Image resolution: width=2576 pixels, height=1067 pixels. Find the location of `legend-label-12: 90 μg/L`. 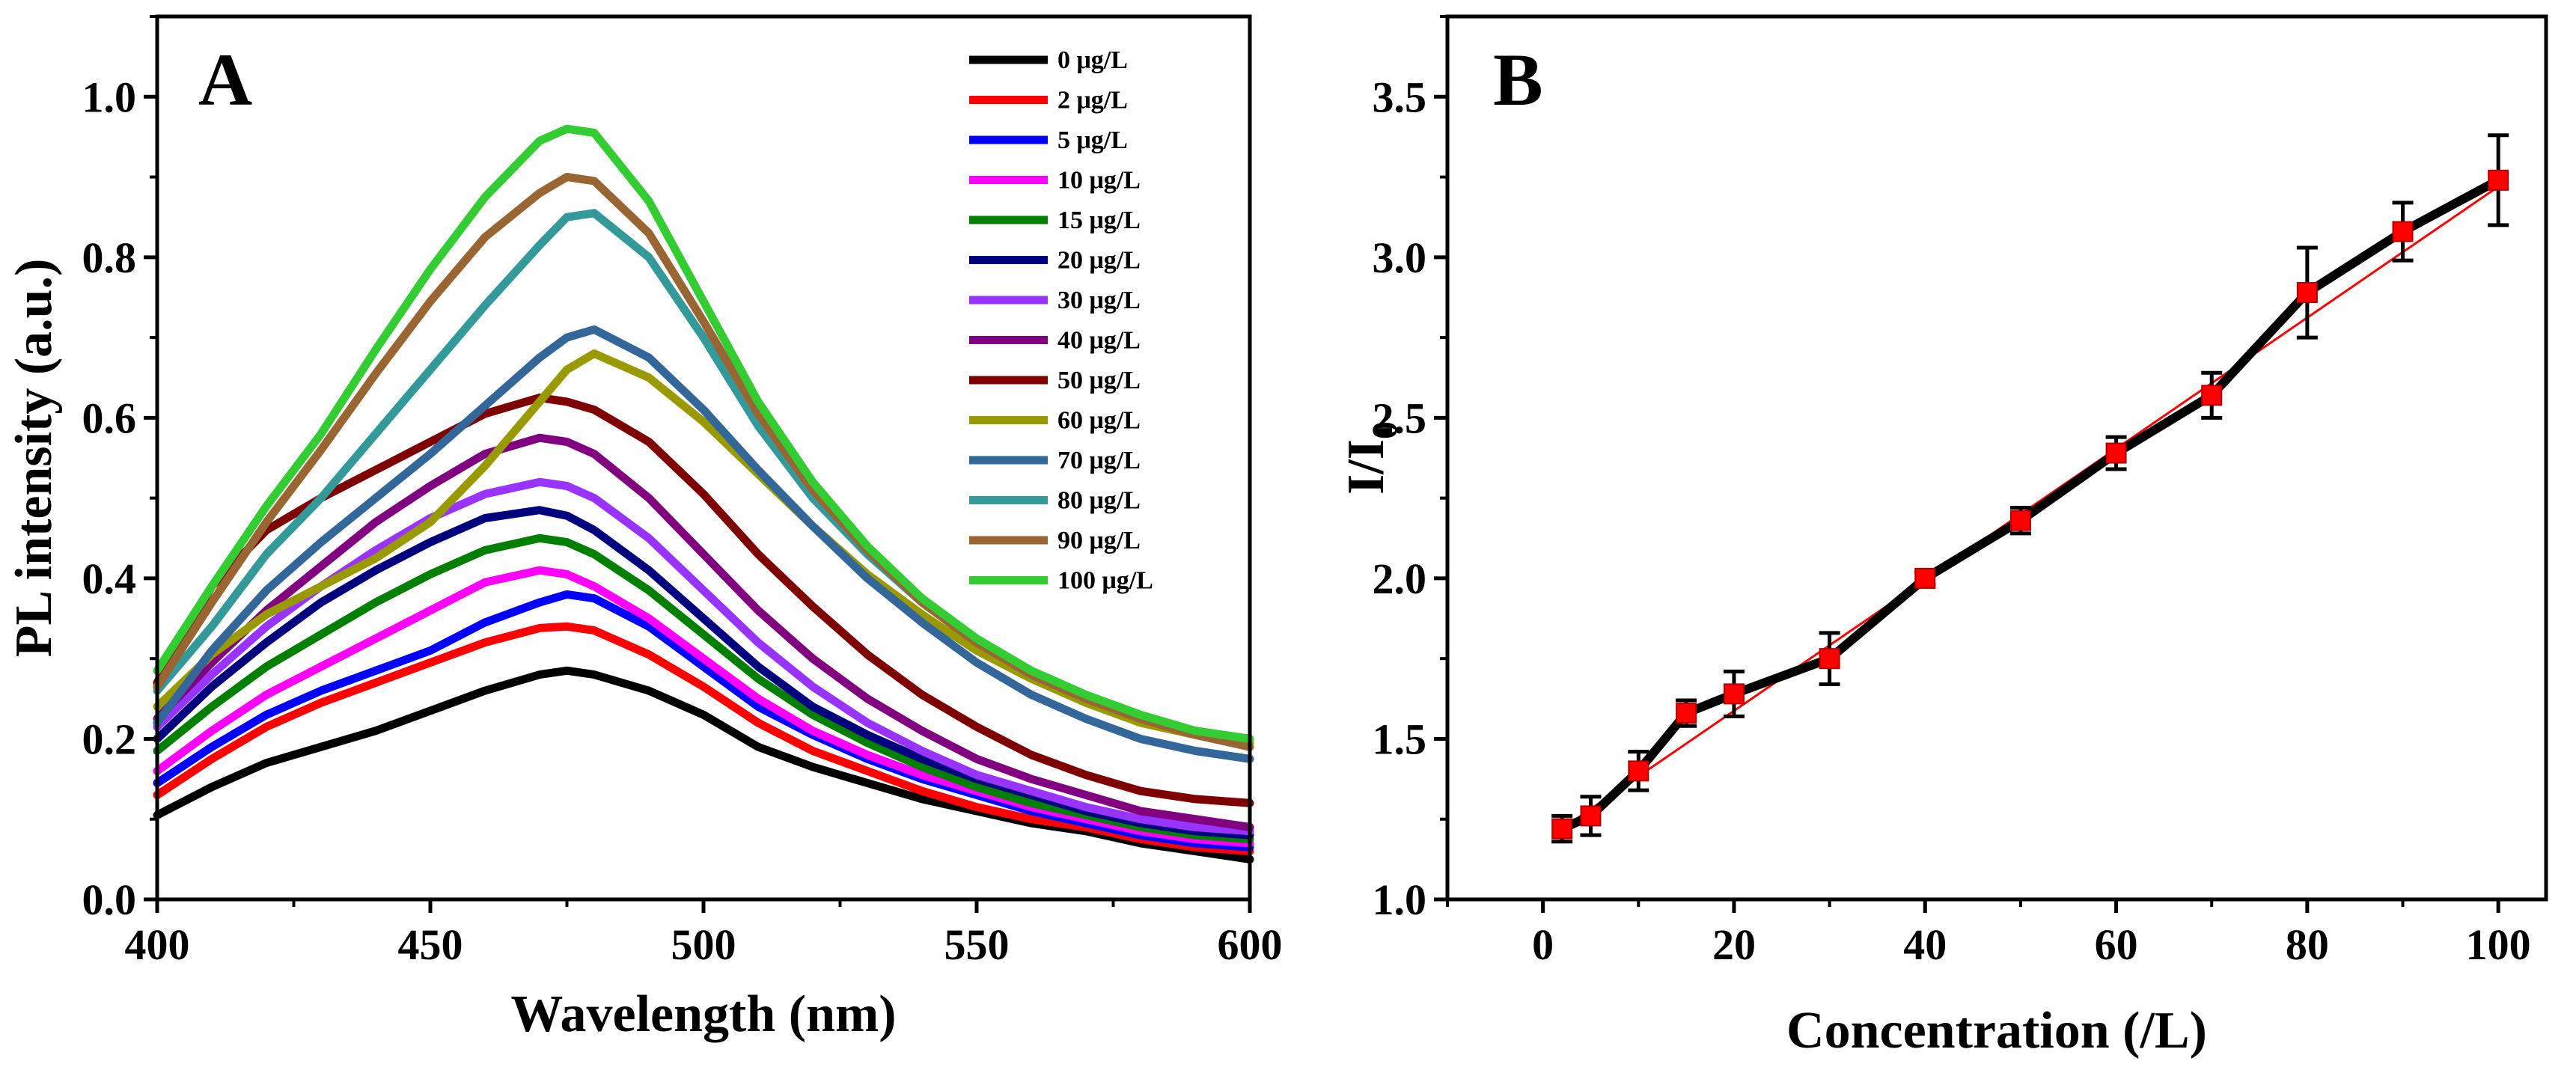

legend-label-12: 90 μg/L is located at coordinates (1099, 540).